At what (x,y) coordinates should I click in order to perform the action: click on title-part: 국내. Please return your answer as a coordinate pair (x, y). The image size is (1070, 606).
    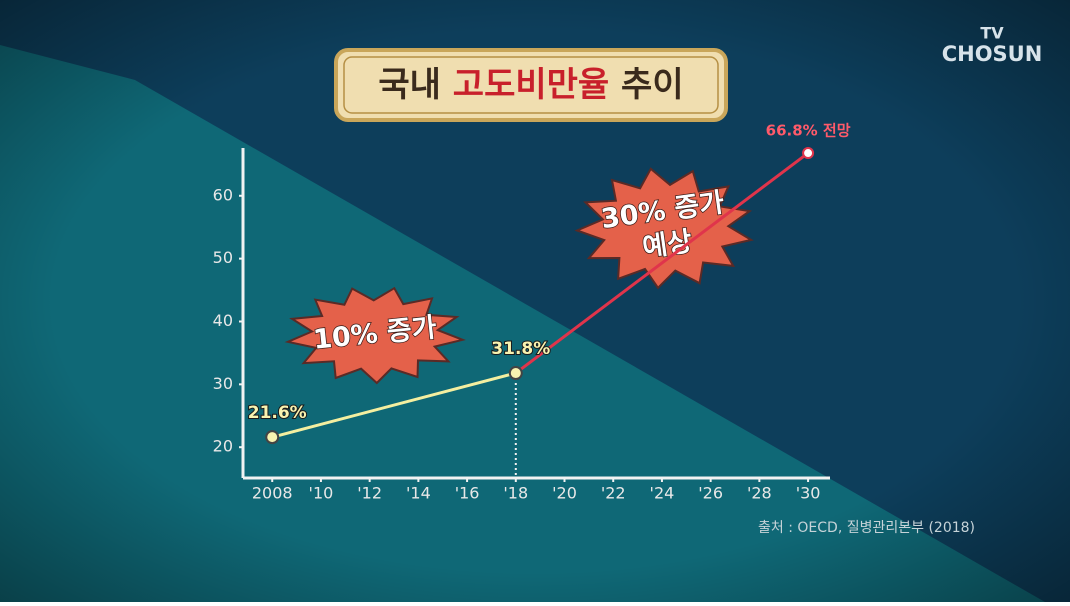
    Looking at the image, I should click on (409, 85).